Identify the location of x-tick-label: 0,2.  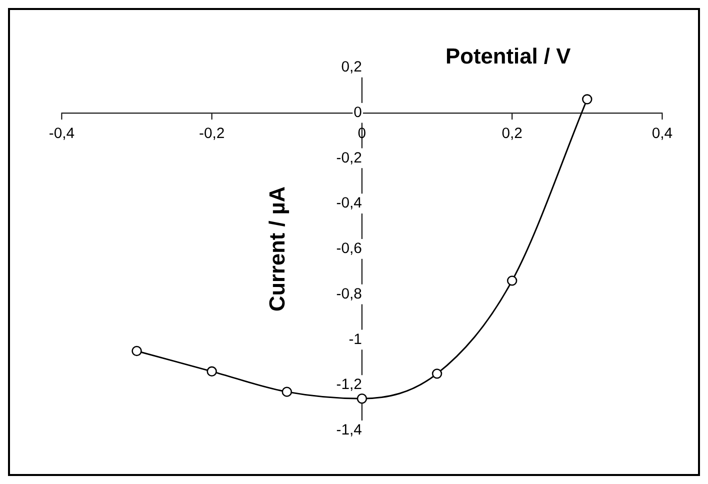
(512, 134).